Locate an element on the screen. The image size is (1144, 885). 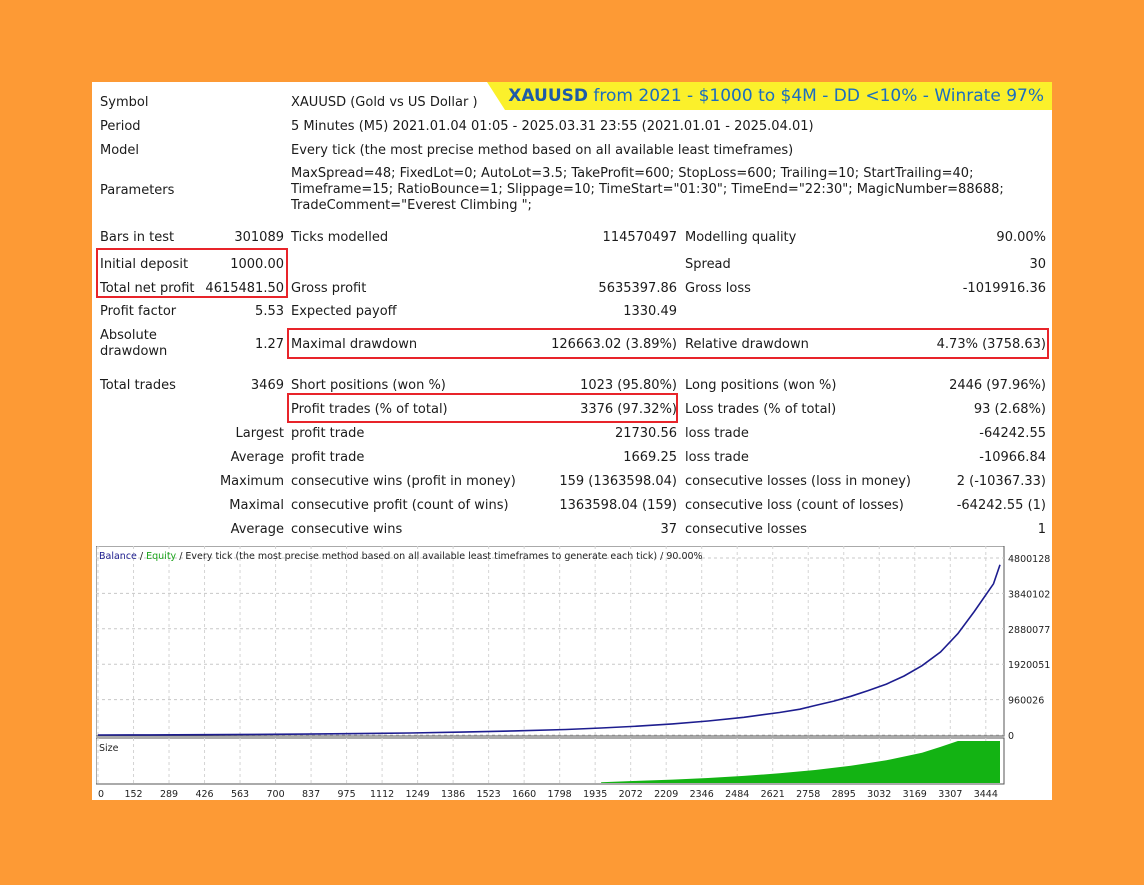
x-tick-label: 3444 is located at coordinates (986, 794).